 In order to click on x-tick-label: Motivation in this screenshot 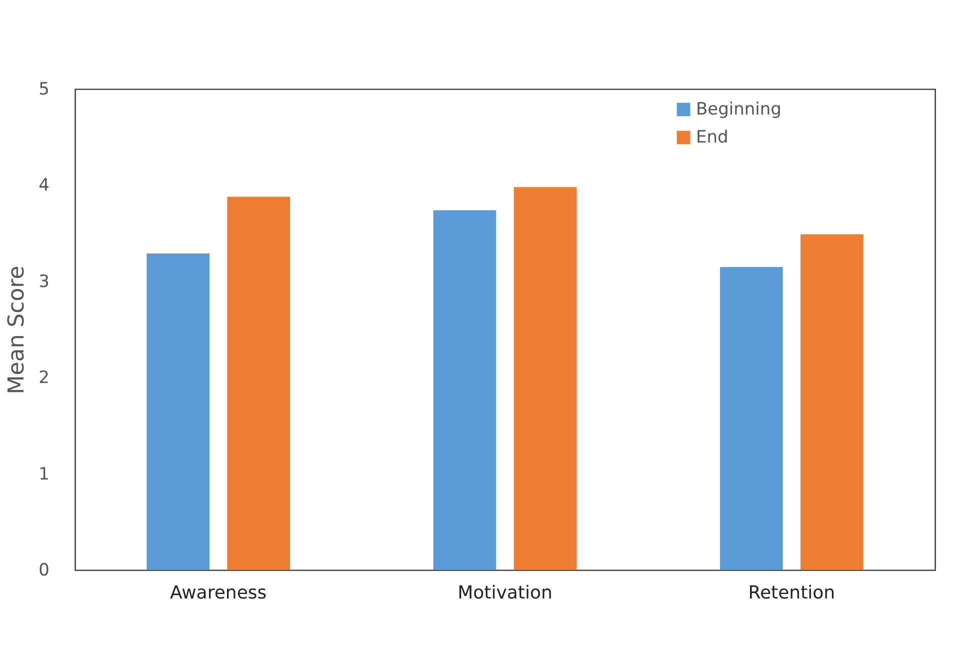, I will do `click(505, 593)`.